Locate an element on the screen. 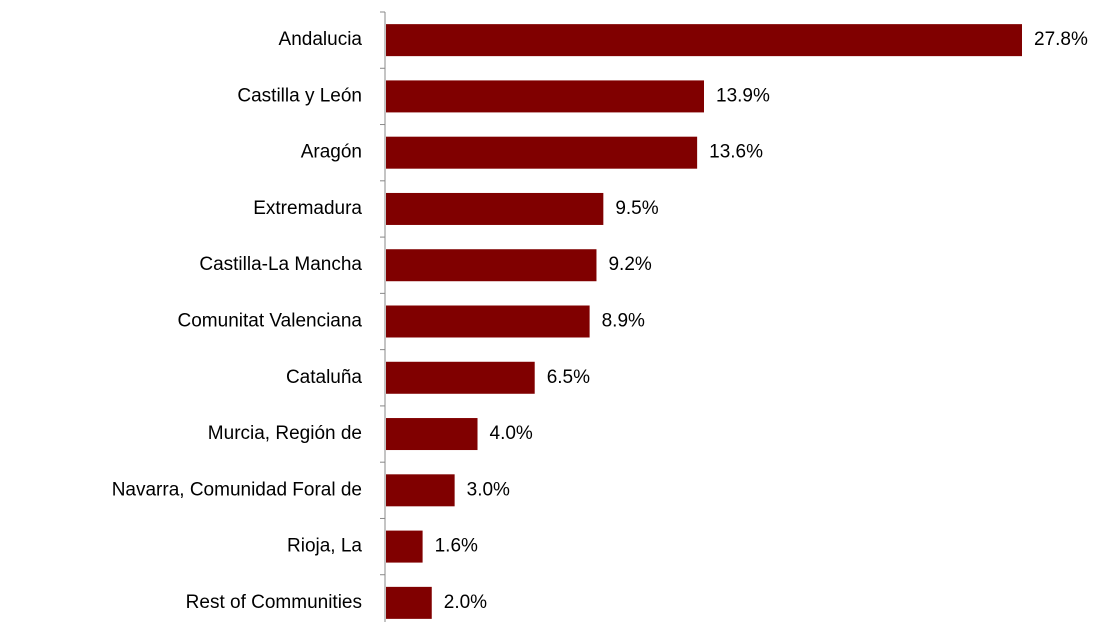  category-label: Rest of Communities is located at coordinates (274, 602).